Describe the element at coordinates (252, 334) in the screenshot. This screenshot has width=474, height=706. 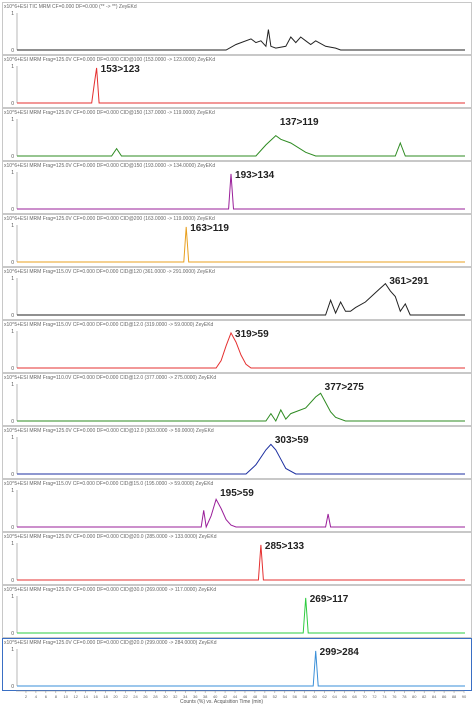
I see `transition-label: 319>59` at that location.